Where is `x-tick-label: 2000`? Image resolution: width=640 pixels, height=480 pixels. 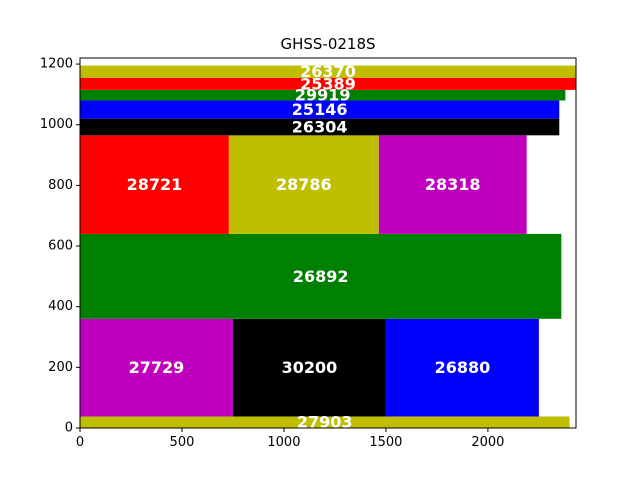
x-tick-label: 2000 is located at coordinates (487, 442).